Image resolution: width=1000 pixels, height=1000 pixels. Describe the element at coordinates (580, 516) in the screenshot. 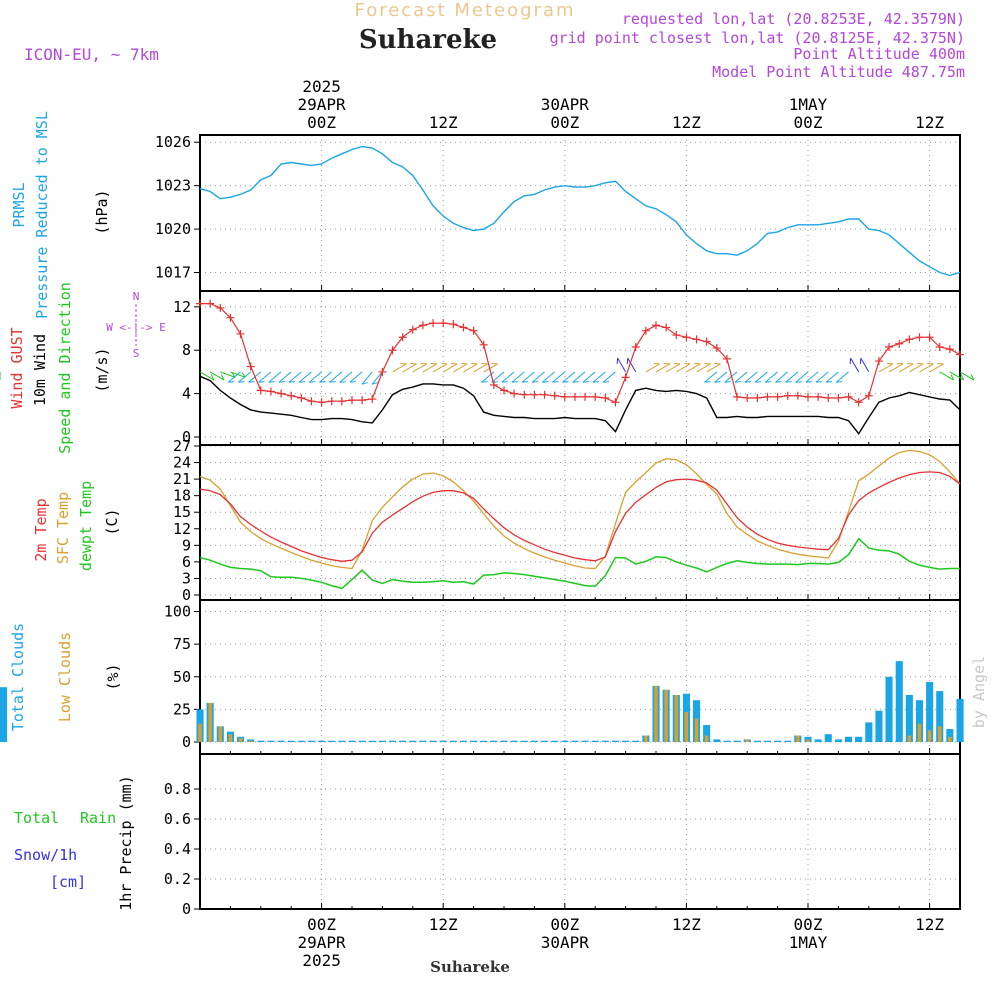

I see `temp-2m-line` at that location.